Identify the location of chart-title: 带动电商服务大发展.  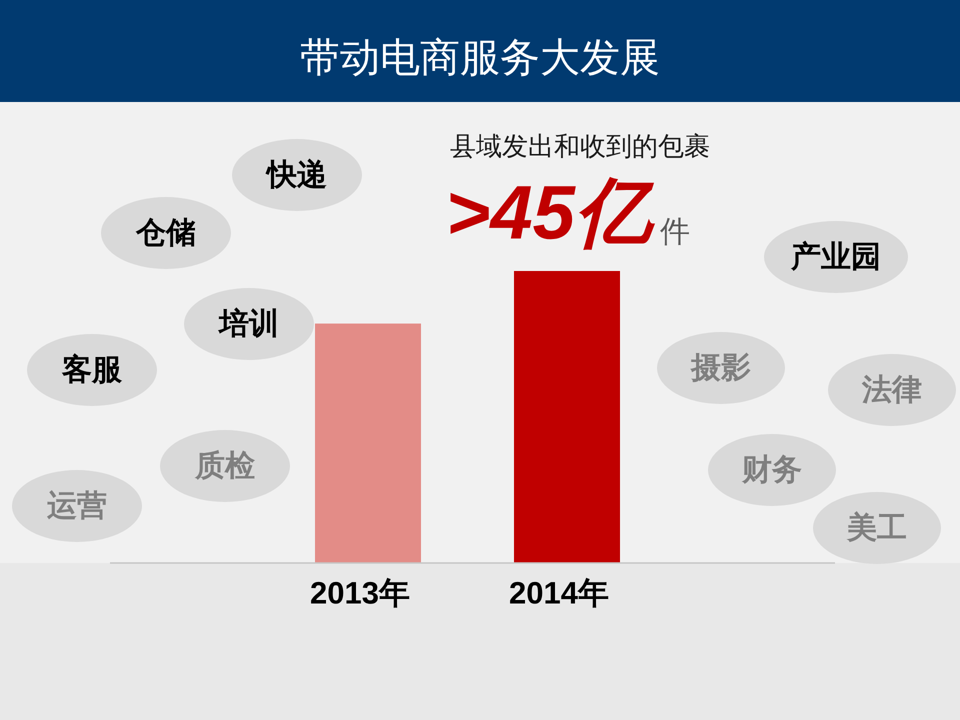
(480, 58).